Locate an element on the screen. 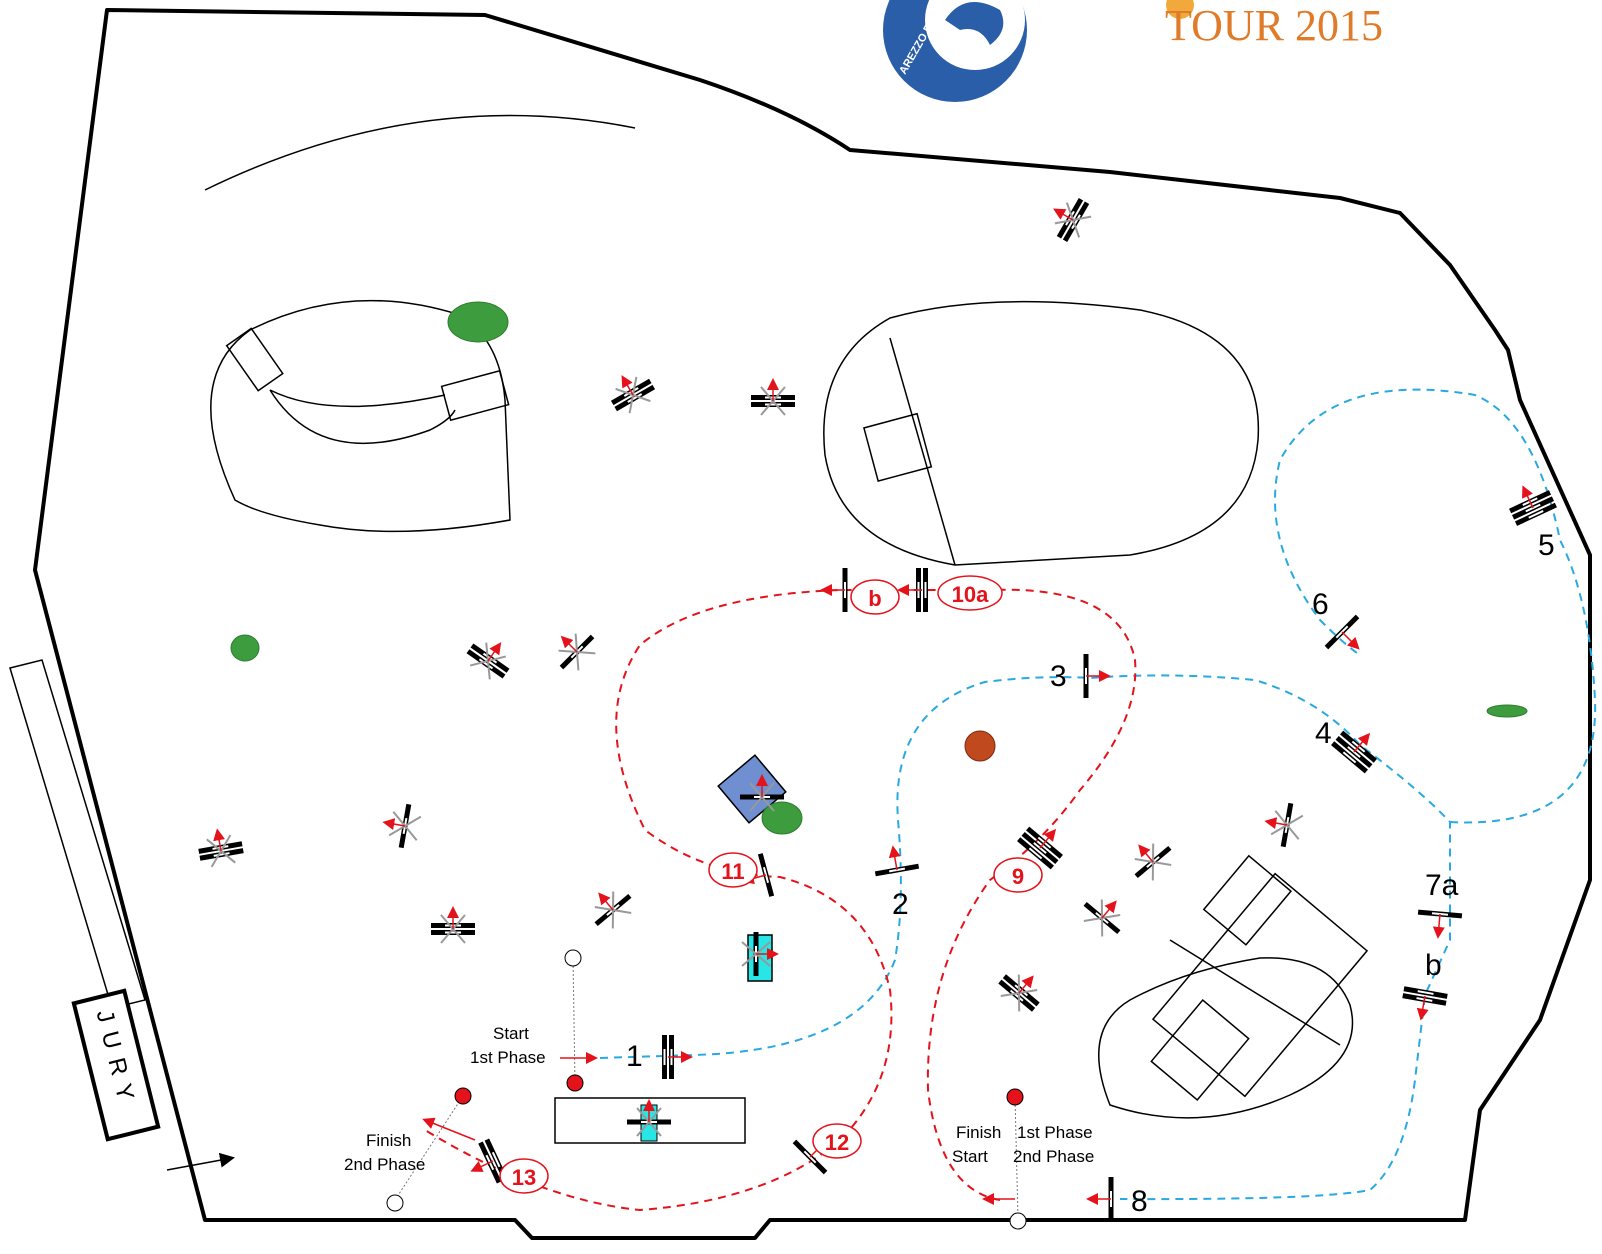 This screenshot has width=1602, height=1254. obstacle-label-2: 2 is located at coordinates (900, 904).